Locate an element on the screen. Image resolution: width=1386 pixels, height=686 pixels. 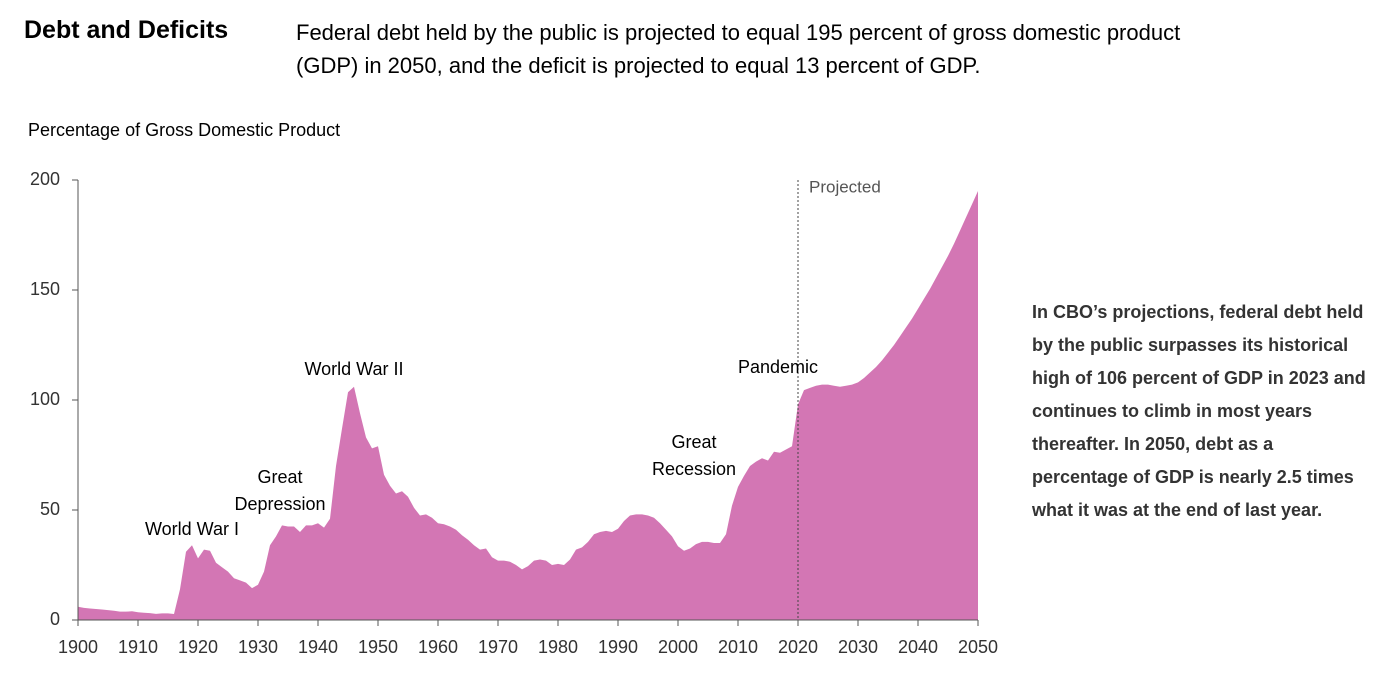
x-tick-label: 1920 is located at coordinates (198, 647).